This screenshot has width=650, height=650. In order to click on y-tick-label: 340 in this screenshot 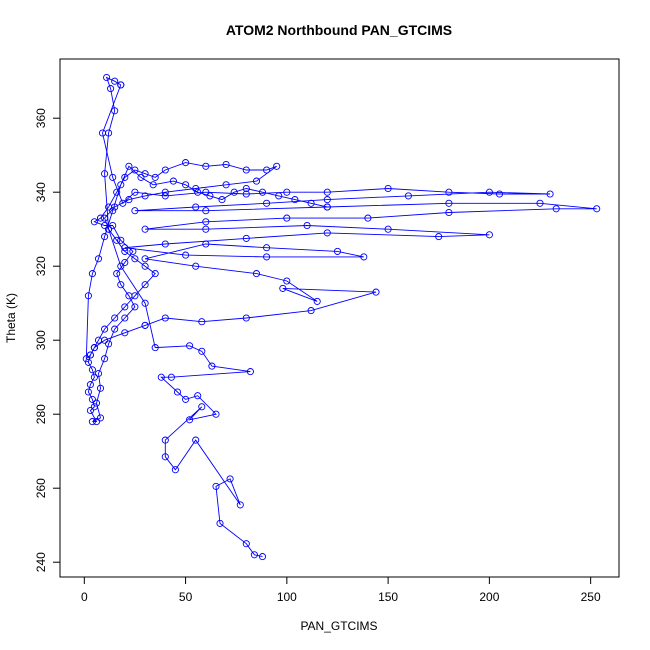, I will do `click(41, 192)`.